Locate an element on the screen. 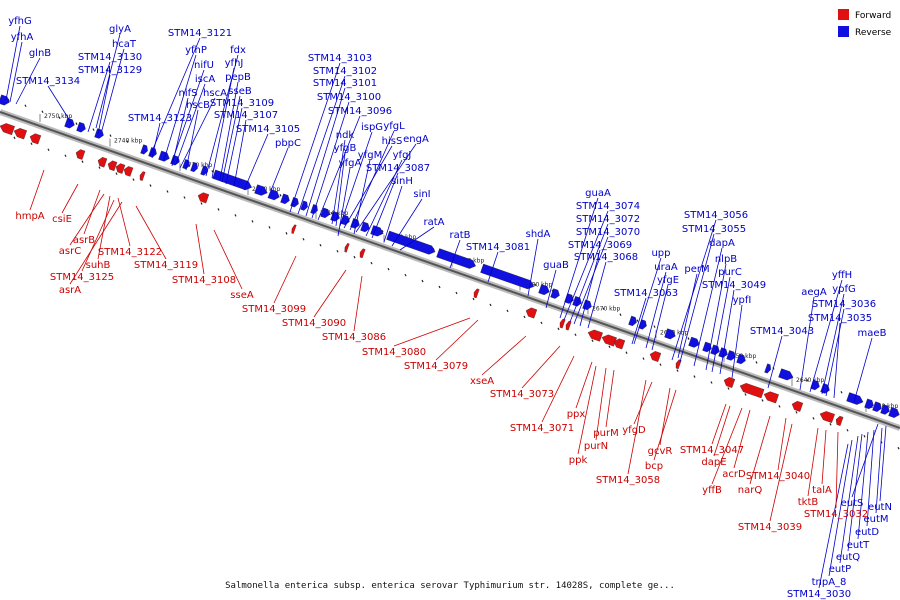  gene-label: eutP is located at coordinates (840, 569).